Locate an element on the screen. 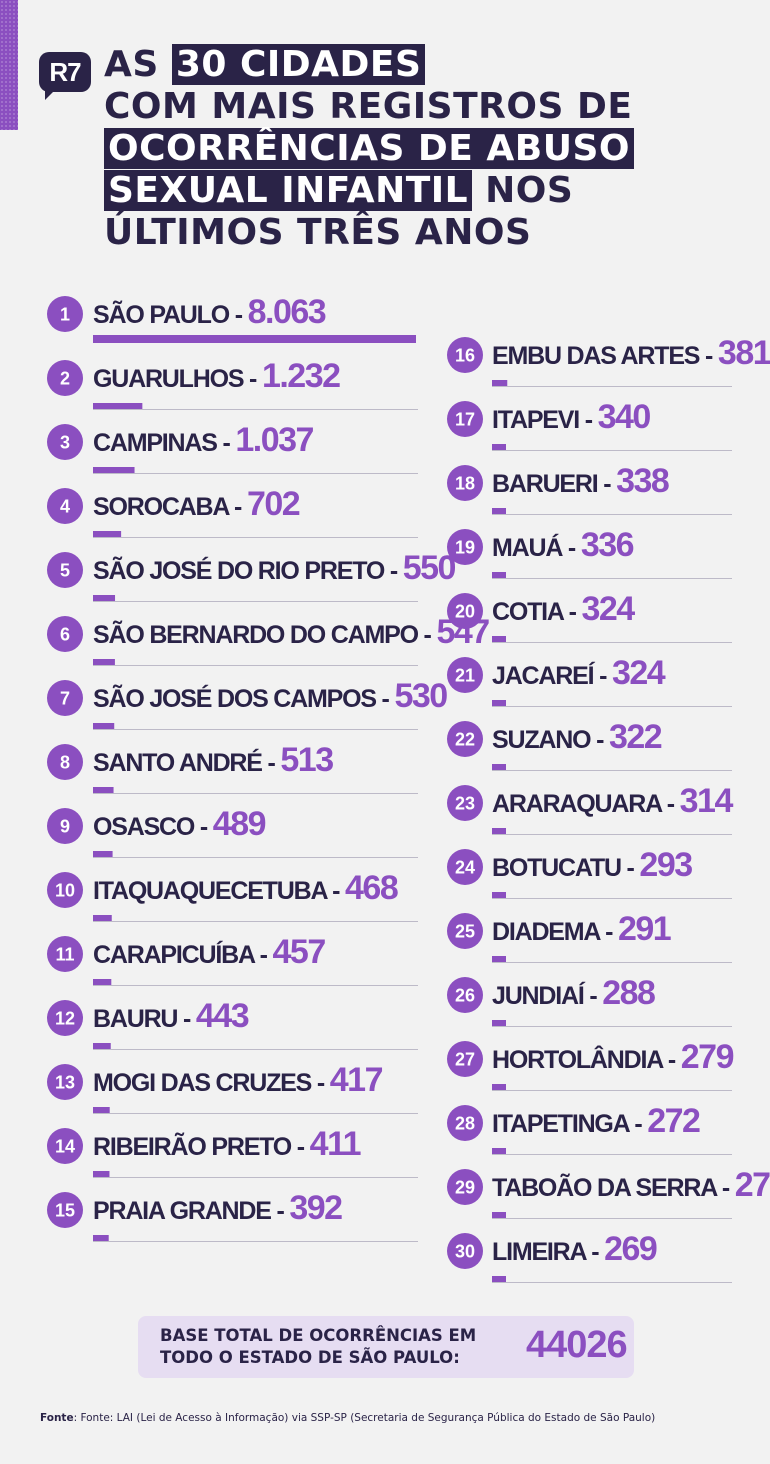  city-name: BOTUCATU - is located at coordinates (565, 868).